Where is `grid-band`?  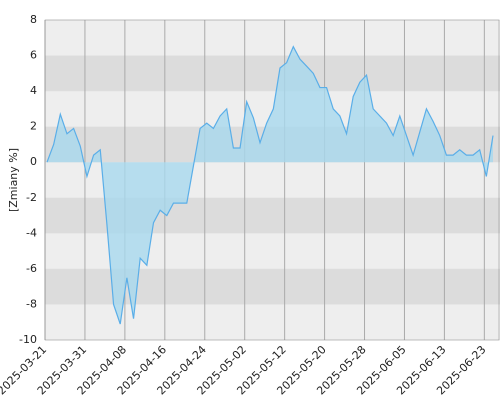 grid-band is located at coordinates (272, 73).